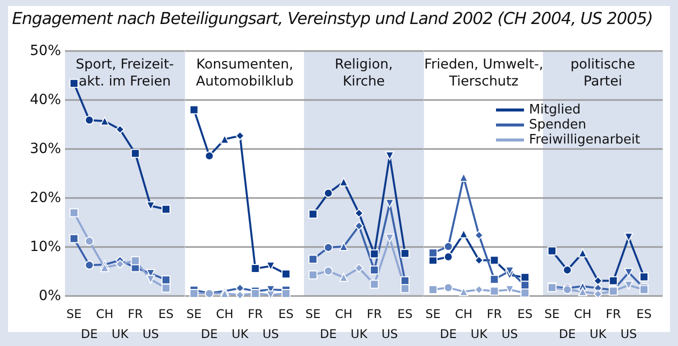 The width and height of the screenshot is (678, 346). Describe the element at coordinates (45, 100) in the screenshot. I see `y-tick-label: 40%` at that location.